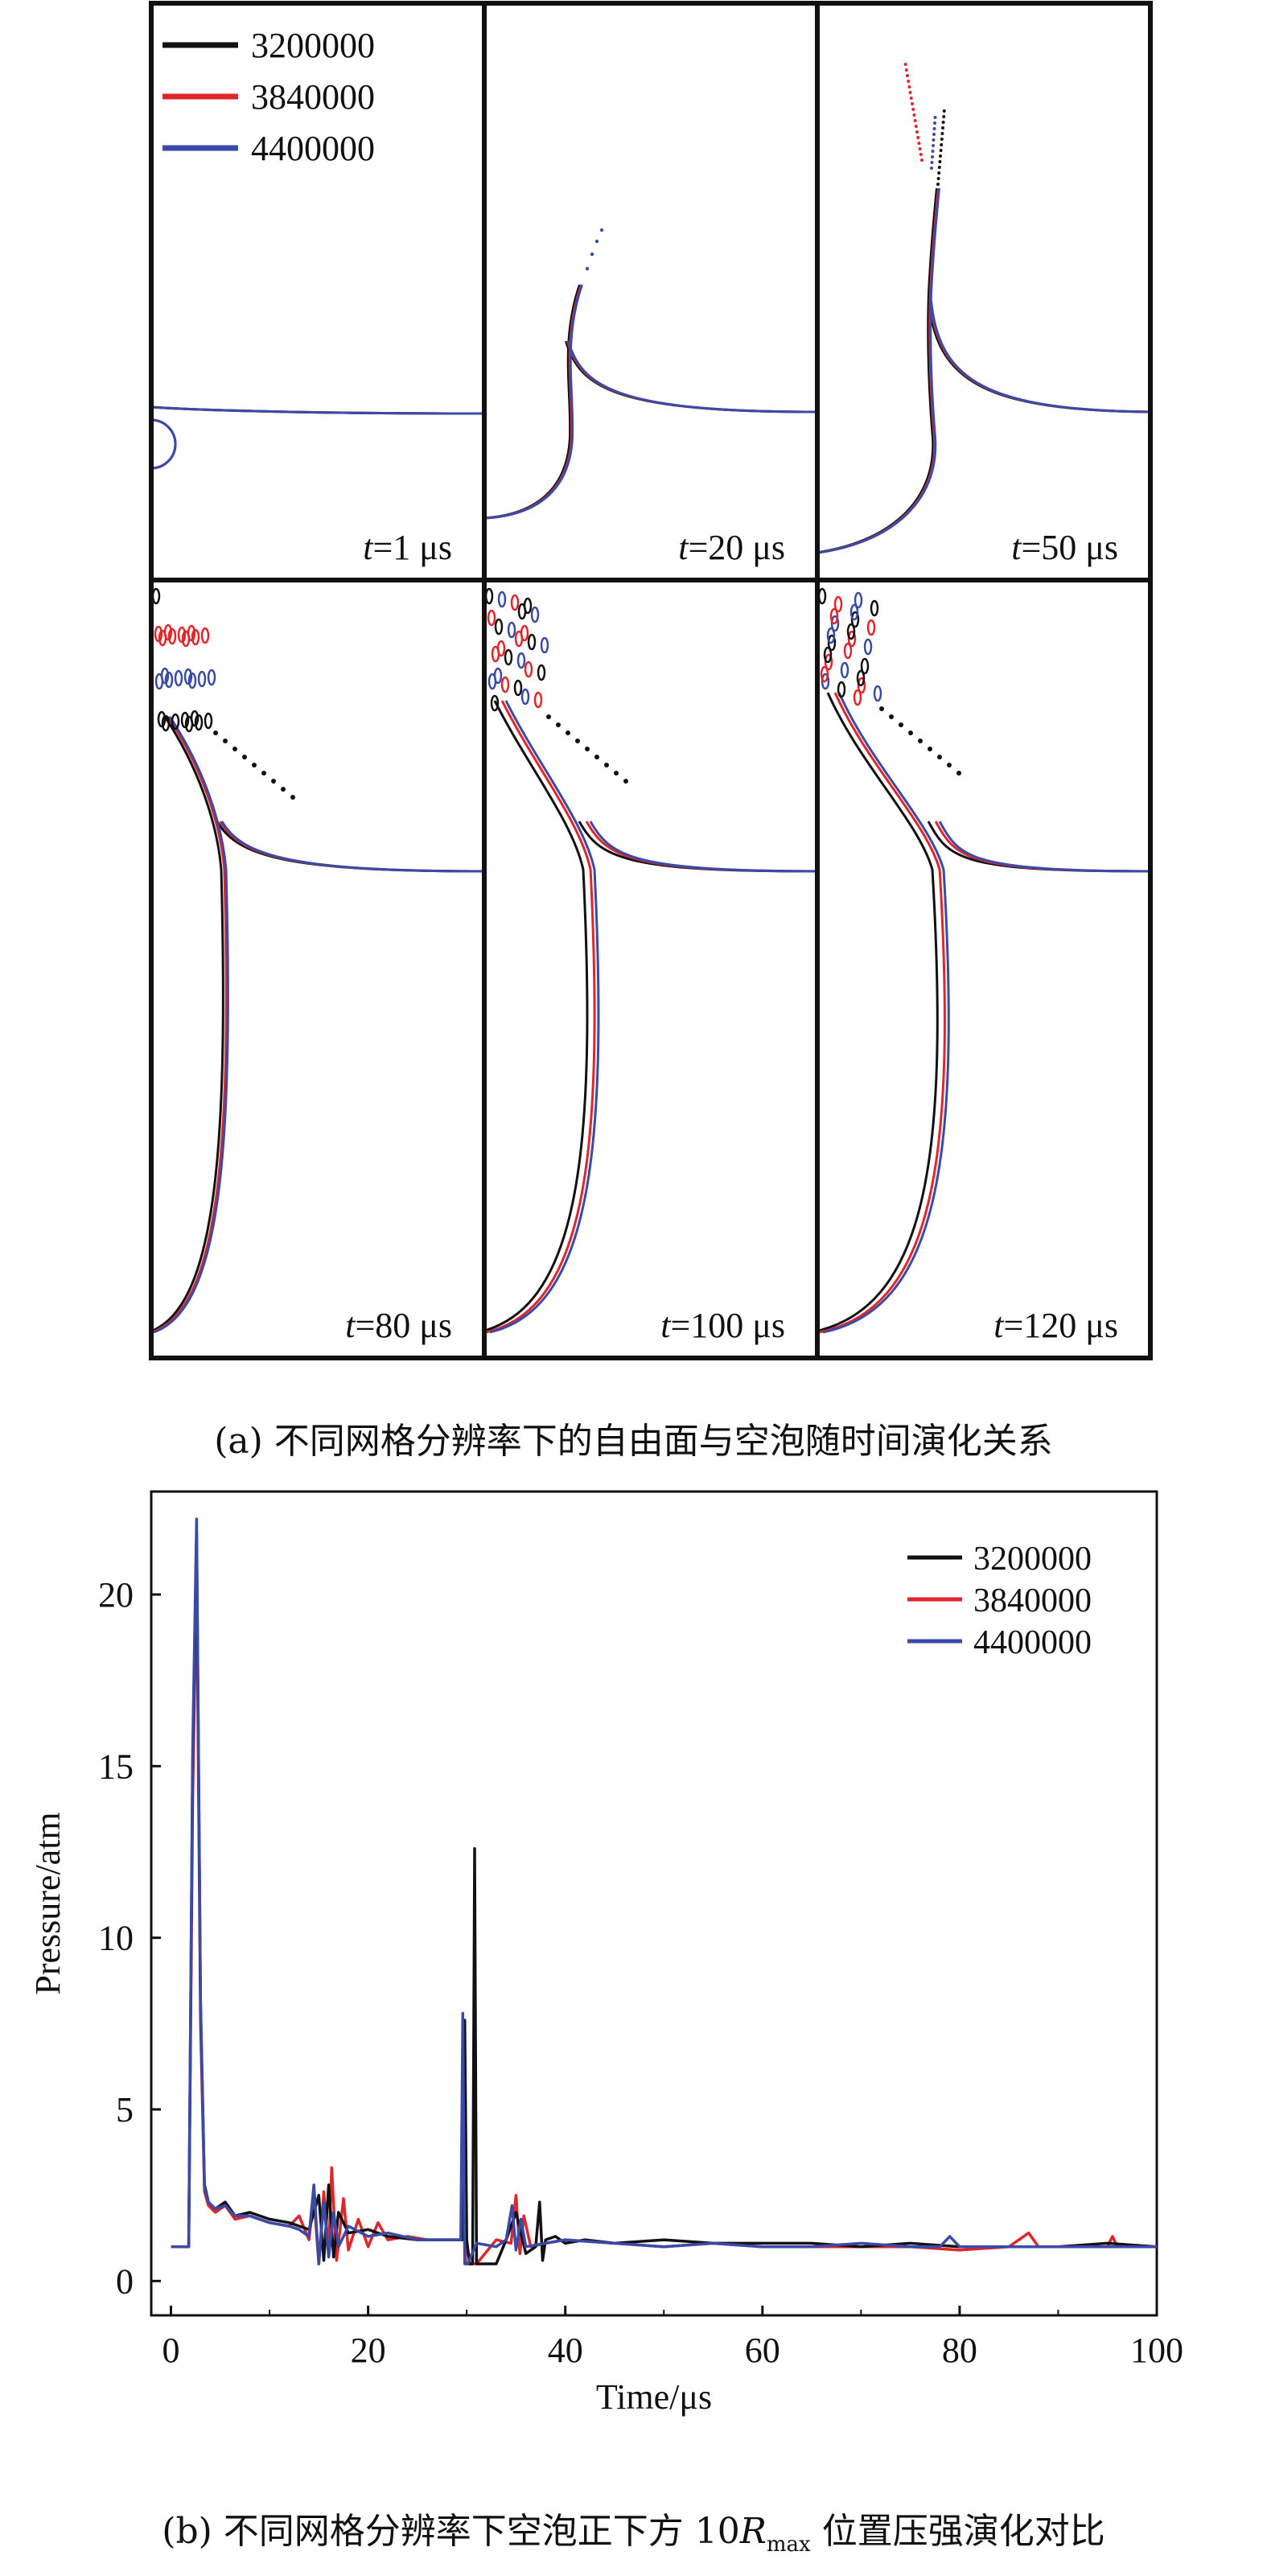 The image size is (1267, 2576). What do you see at coordinates (957, 2531) in the screenshot?
I see `caption-b-suffix: 位置压强演化对比` at bounding box center [957, 2531].